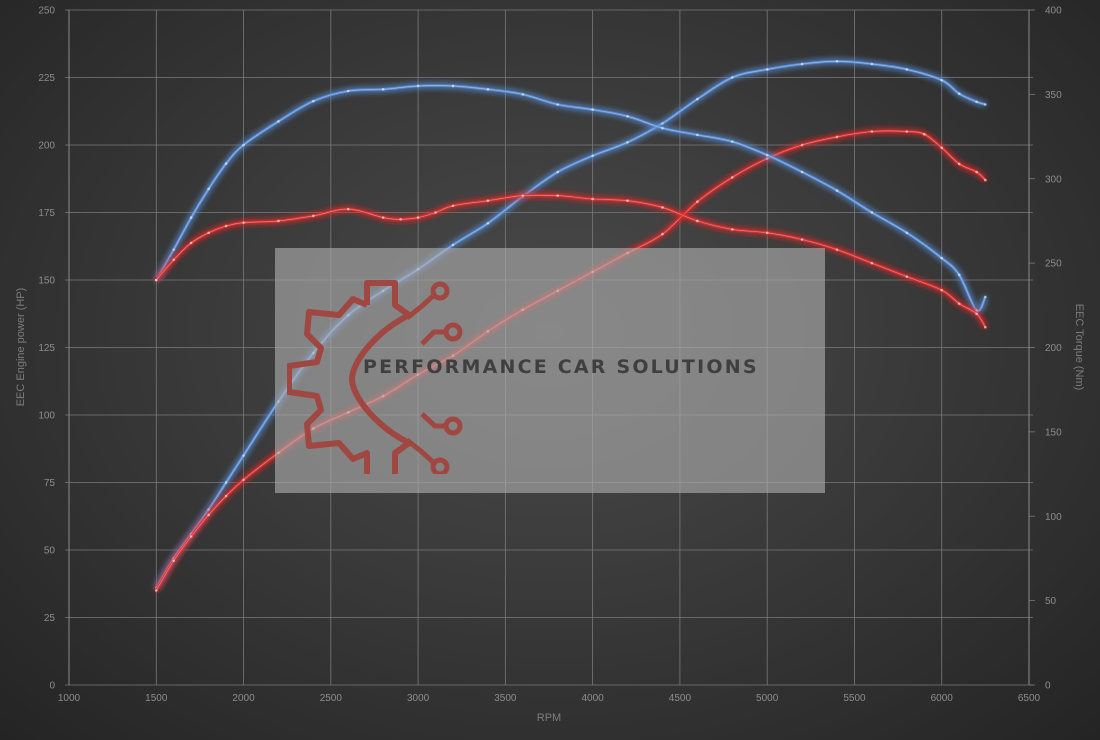 Image resolution: width=1100 pixels, height=740 pixels. What do you see at coordinates (593, 698) in the screenshot?
I see `x-tick-label: 4000` at bounding box center [593, 698].